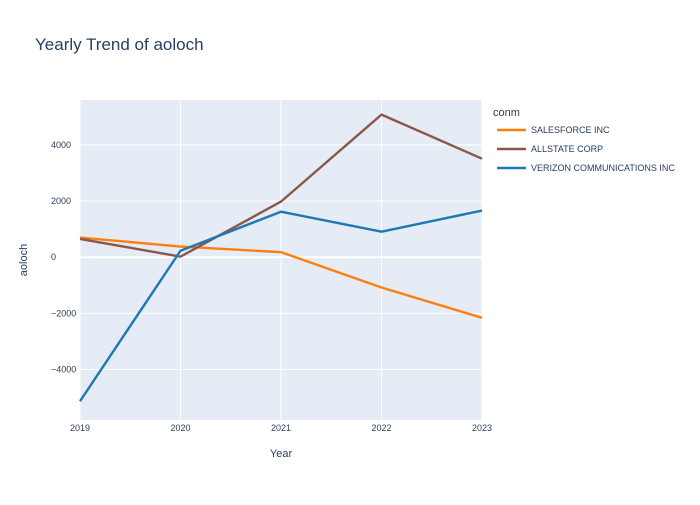 This screenshot has height=505, width=700. I want to click on x-tick-label: 2020, so click(180, 428).